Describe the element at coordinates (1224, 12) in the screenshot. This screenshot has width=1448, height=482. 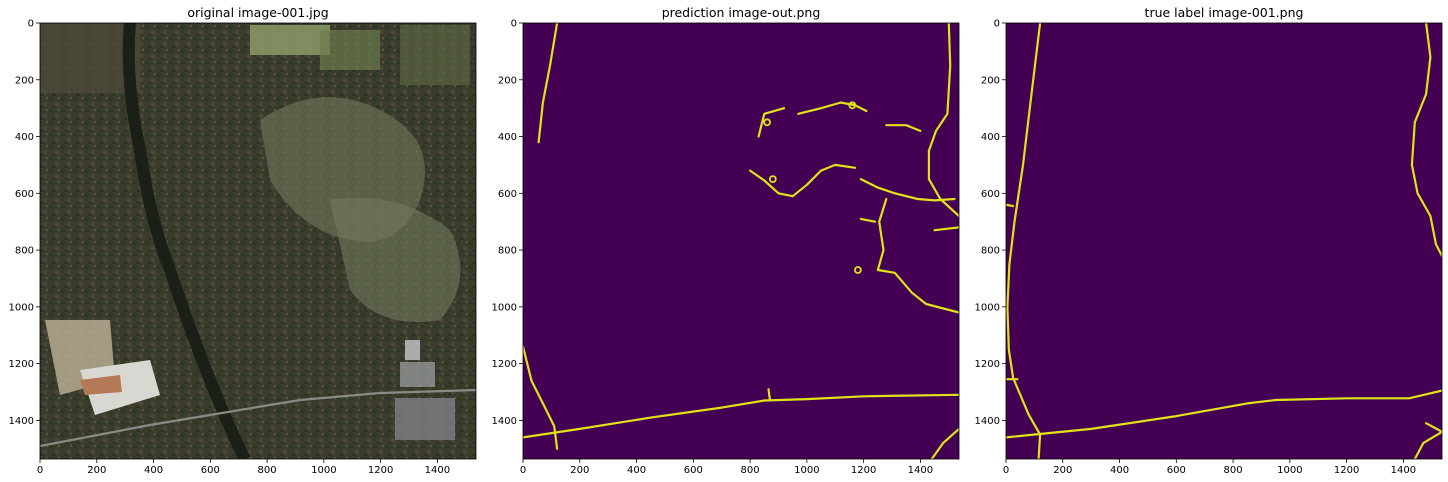
I see `panel-title: true label image-001.png` at that location.